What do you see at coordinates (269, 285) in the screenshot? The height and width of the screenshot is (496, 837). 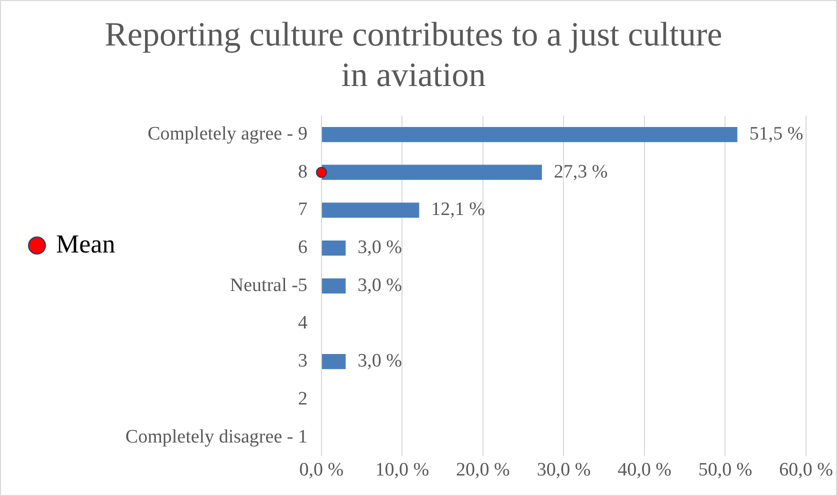 I see `y-tick-label: Neutral -5` at bounding box center [269, 285].